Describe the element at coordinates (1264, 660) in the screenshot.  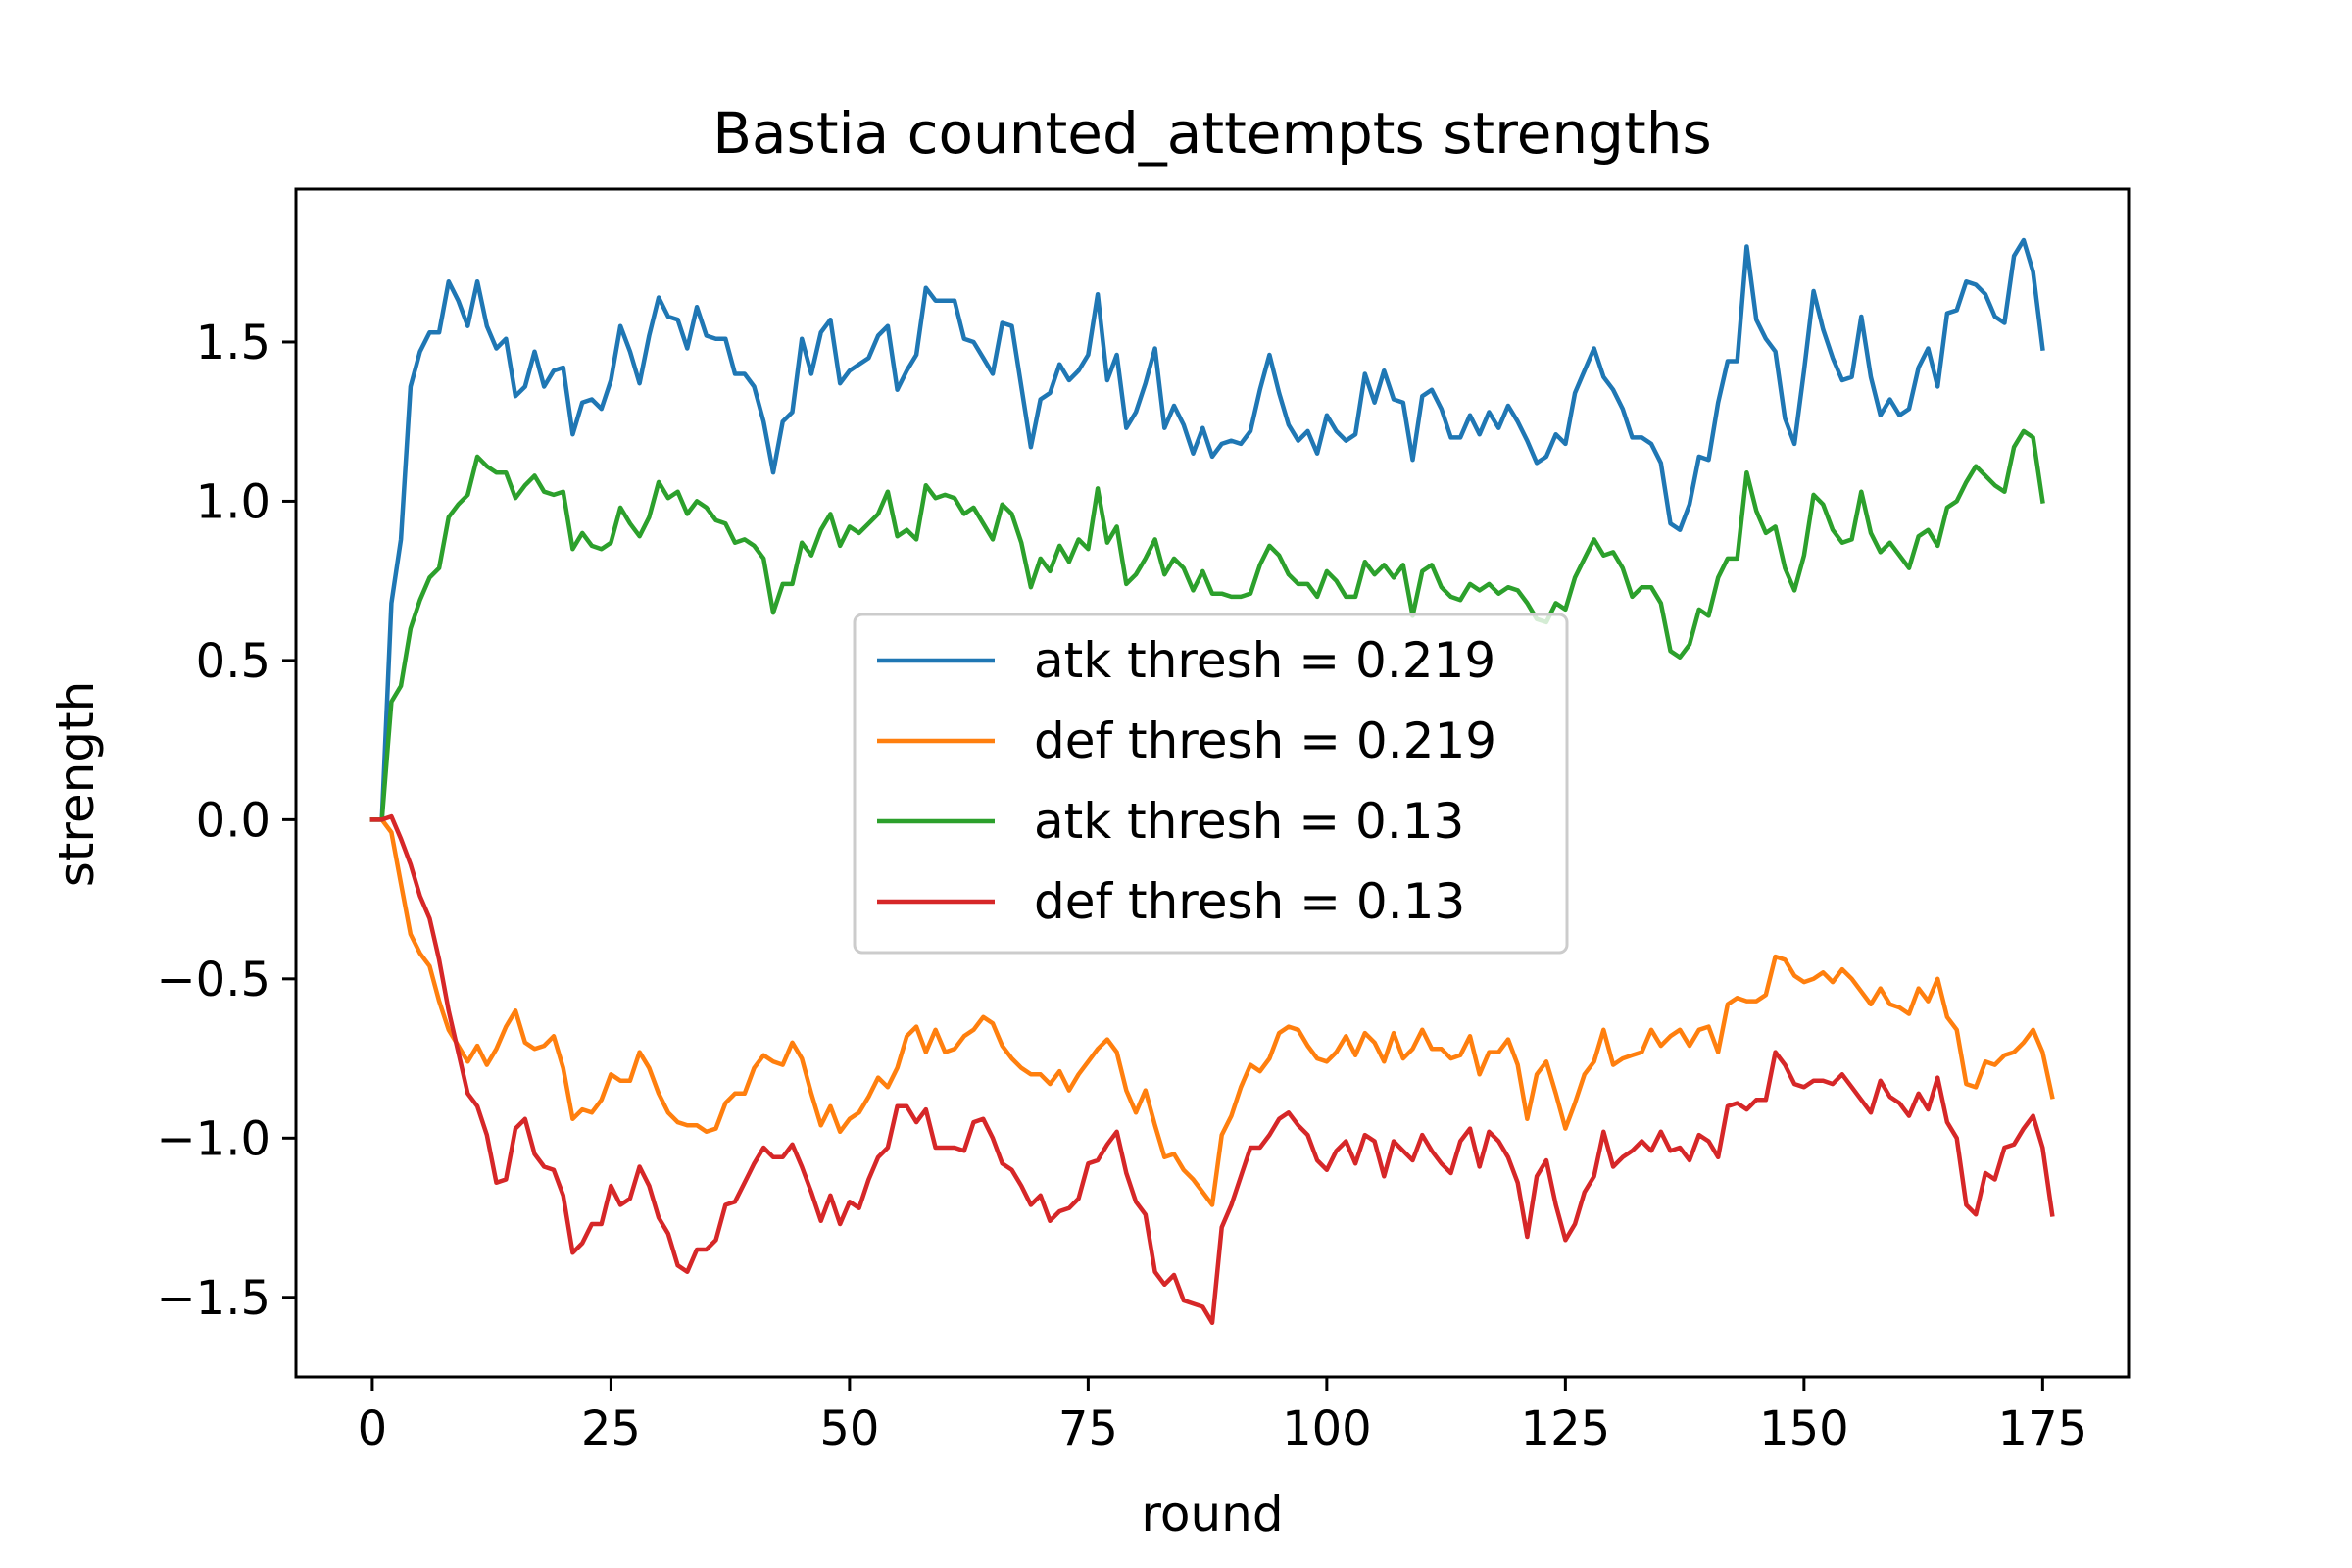
I see `legend-label: atk thresh = 0.219` at that location.